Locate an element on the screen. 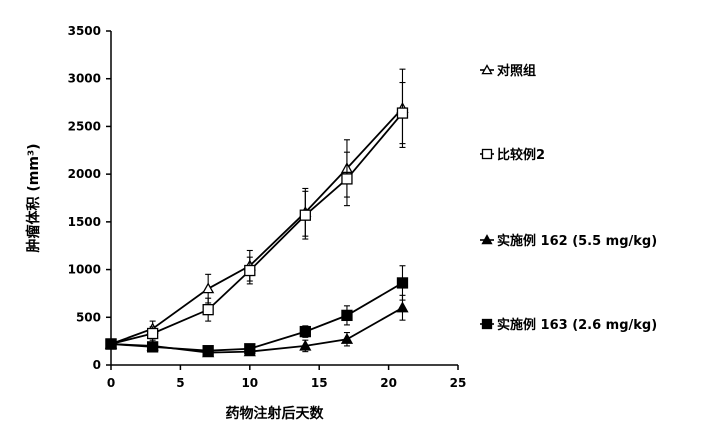 The width and height of the screenshot is (722, 436). legend-entry-1: 对照组 is located at coordinates (508, 71).